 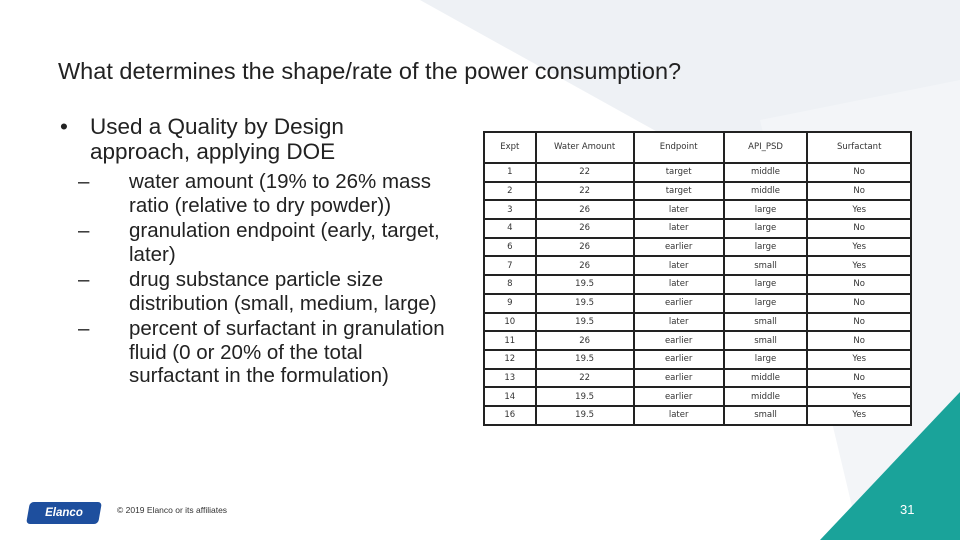 I want to click on table-row: 9 19.5 earlier large No, so click(x=697, y=303).